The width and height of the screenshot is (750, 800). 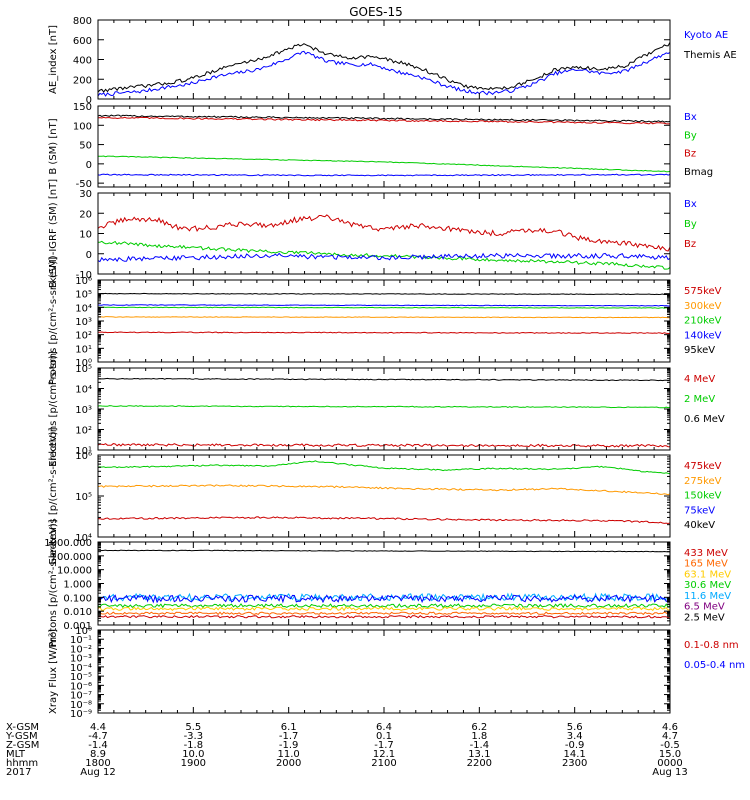 What do you see at coordinates (53, 146) in the screenshot?
I see `y-axis-label: B (SM) [nT]` at bounding box center [53, 146].